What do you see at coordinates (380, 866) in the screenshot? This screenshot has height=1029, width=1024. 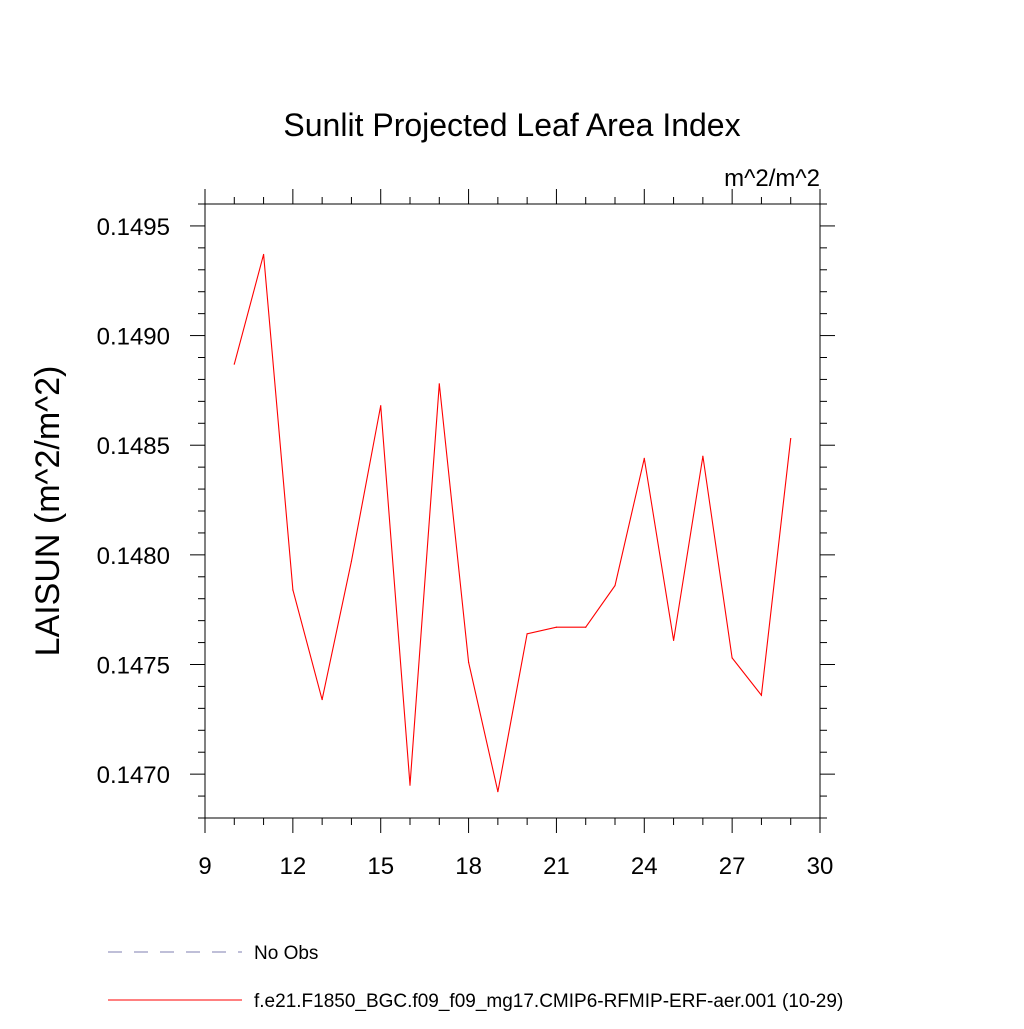 I see `x-tick-label: 15` at bounding box center [380, 866].